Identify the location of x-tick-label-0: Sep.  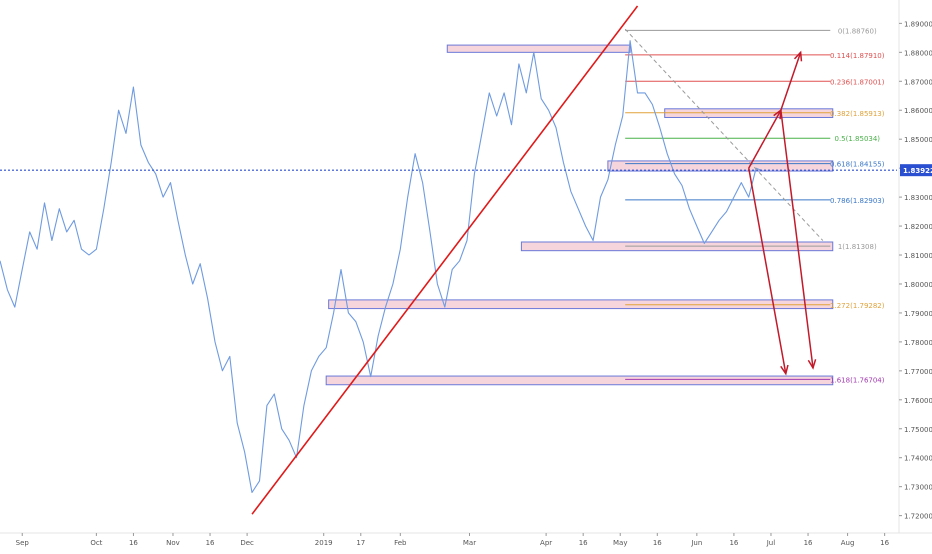
(23, 543).